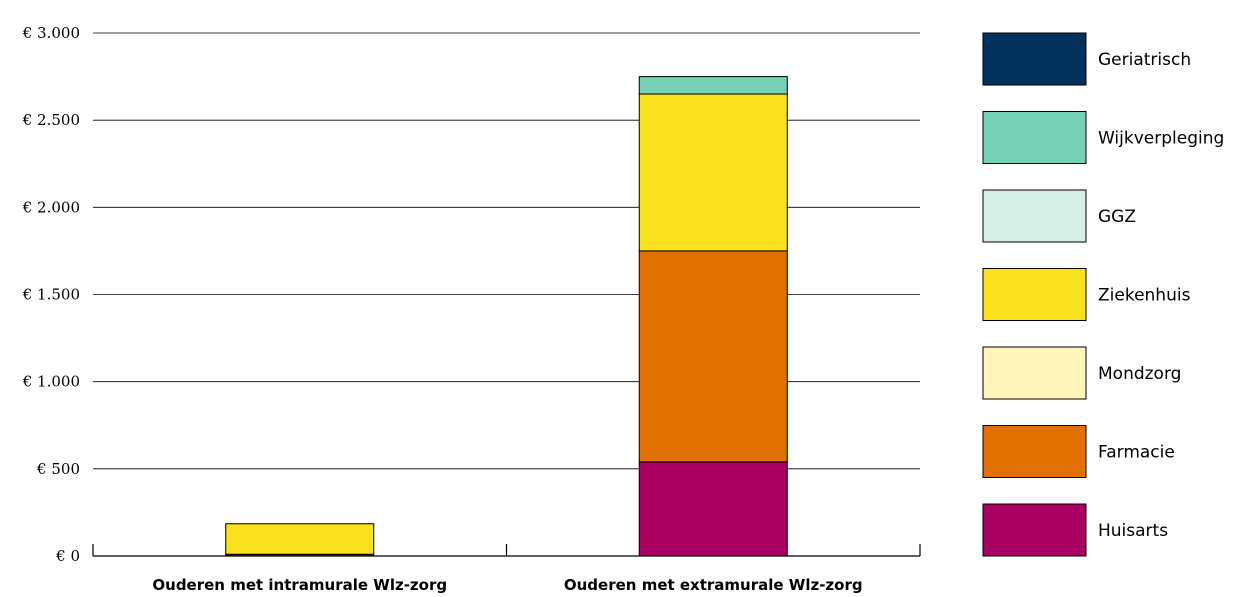 The image size is (1240, 597). I want to click on legend-label: Wijkverpleging, so click(1161, 139).